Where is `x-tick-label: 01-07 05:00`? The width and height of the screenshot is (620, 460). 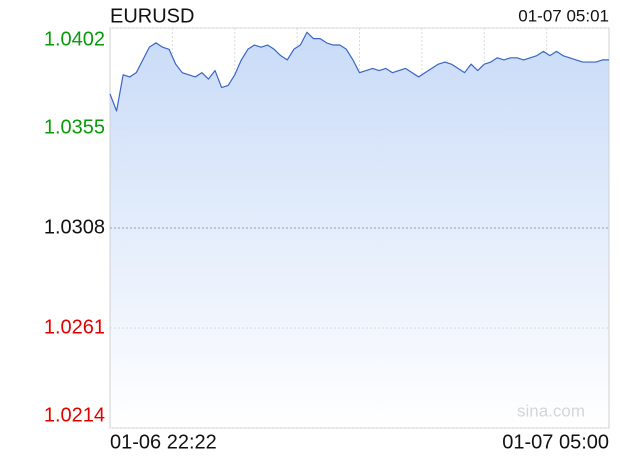 x-tick-label: 01-07 05:00 is located at coordinates (555, 442).